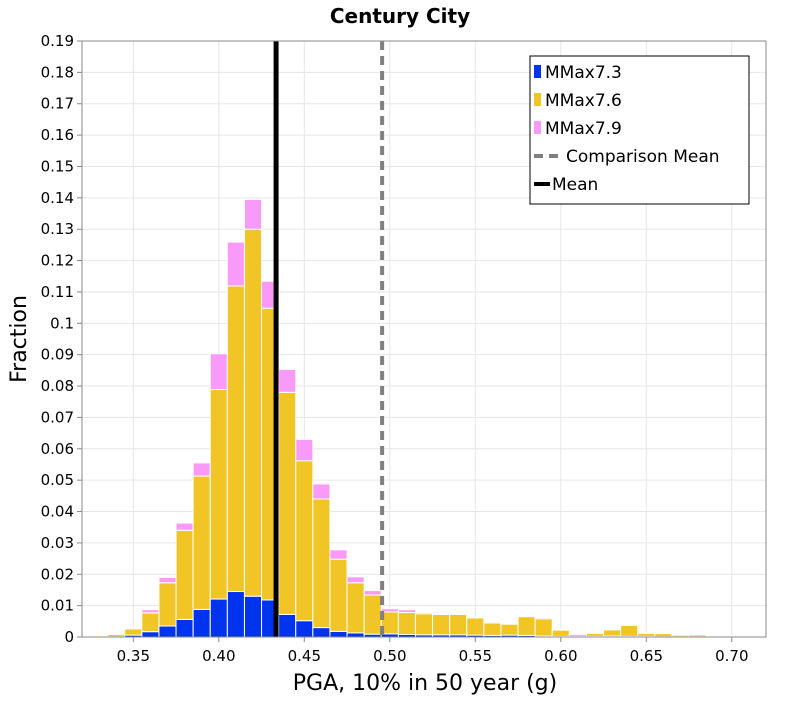  What do you see at coordinates (560, 656) in the screenshot?
I see `x-tick-label: 0.60` at bounding box center [560, 656].